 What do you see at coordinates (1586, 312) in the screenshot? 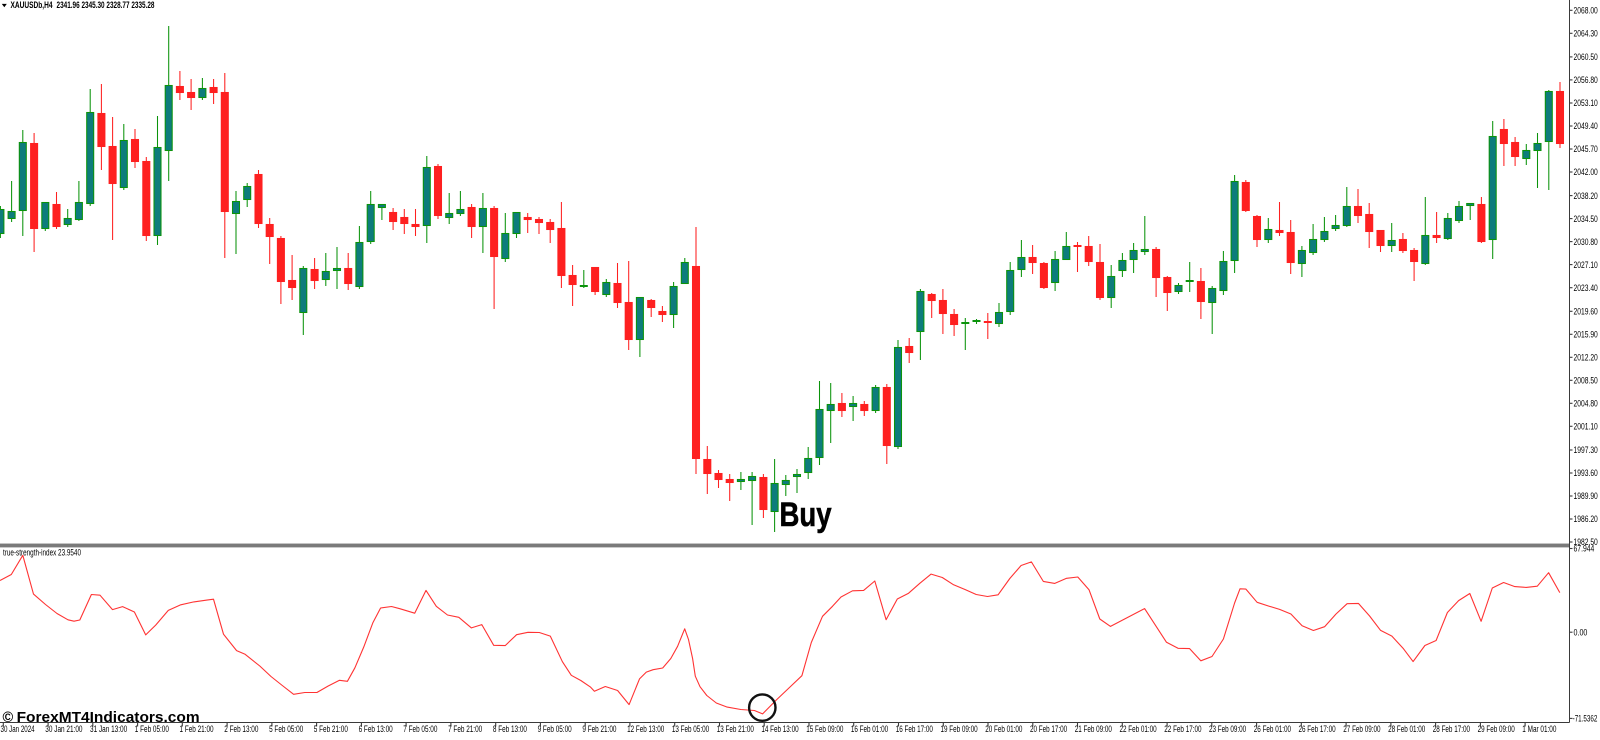
I see `svg-text: 2019.60` at bounding box center [1586, 312].